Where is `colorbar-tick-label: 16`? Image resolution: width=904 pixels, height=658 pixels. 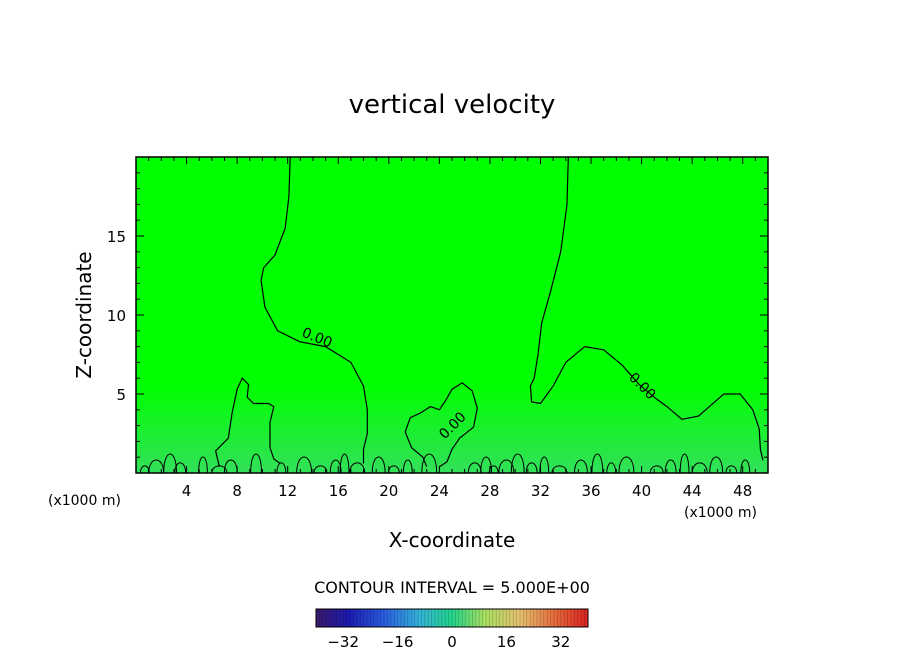 colorbar-tick-label: 16 is located at coordinates (506, 642).